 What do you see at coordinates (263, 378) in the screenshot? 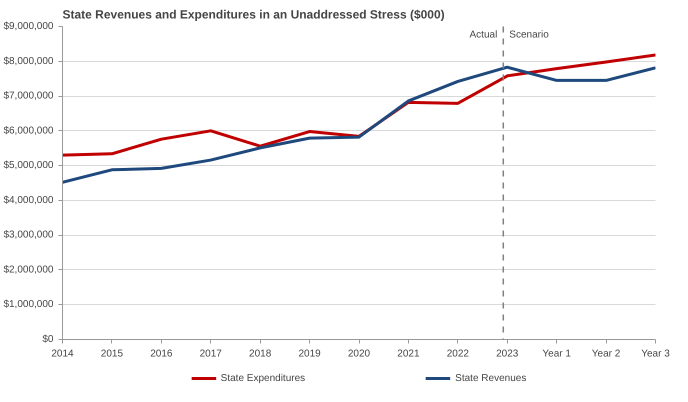
I see `legend-label: State Expenditures` at bounding box center [263, 378].